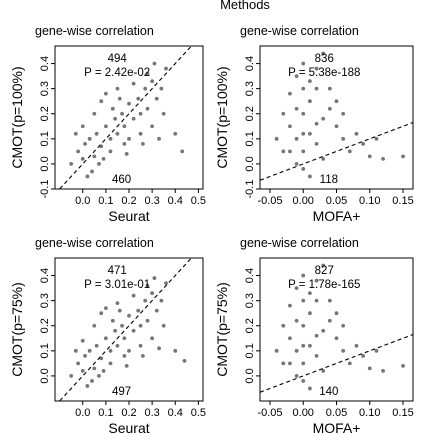 This screenshot has height=433, width=430. I want to click on x-tick-label: 0.3, so click(151, 413).